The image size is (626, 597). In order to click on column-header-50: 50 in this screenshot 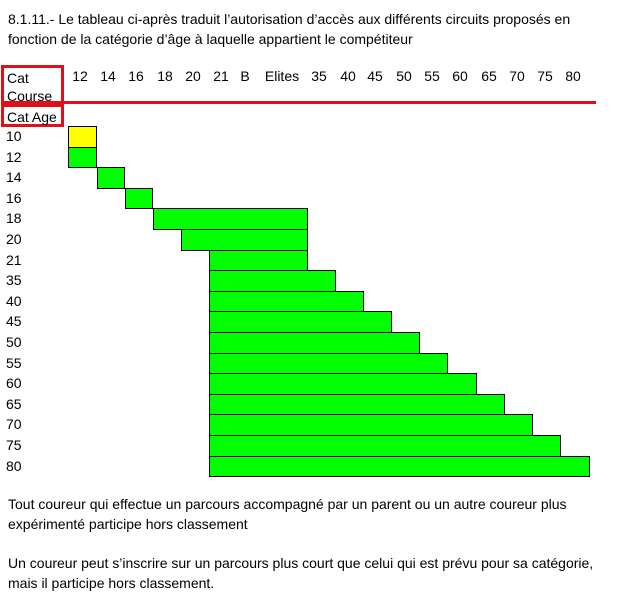, I will do `click(404, 76)`.